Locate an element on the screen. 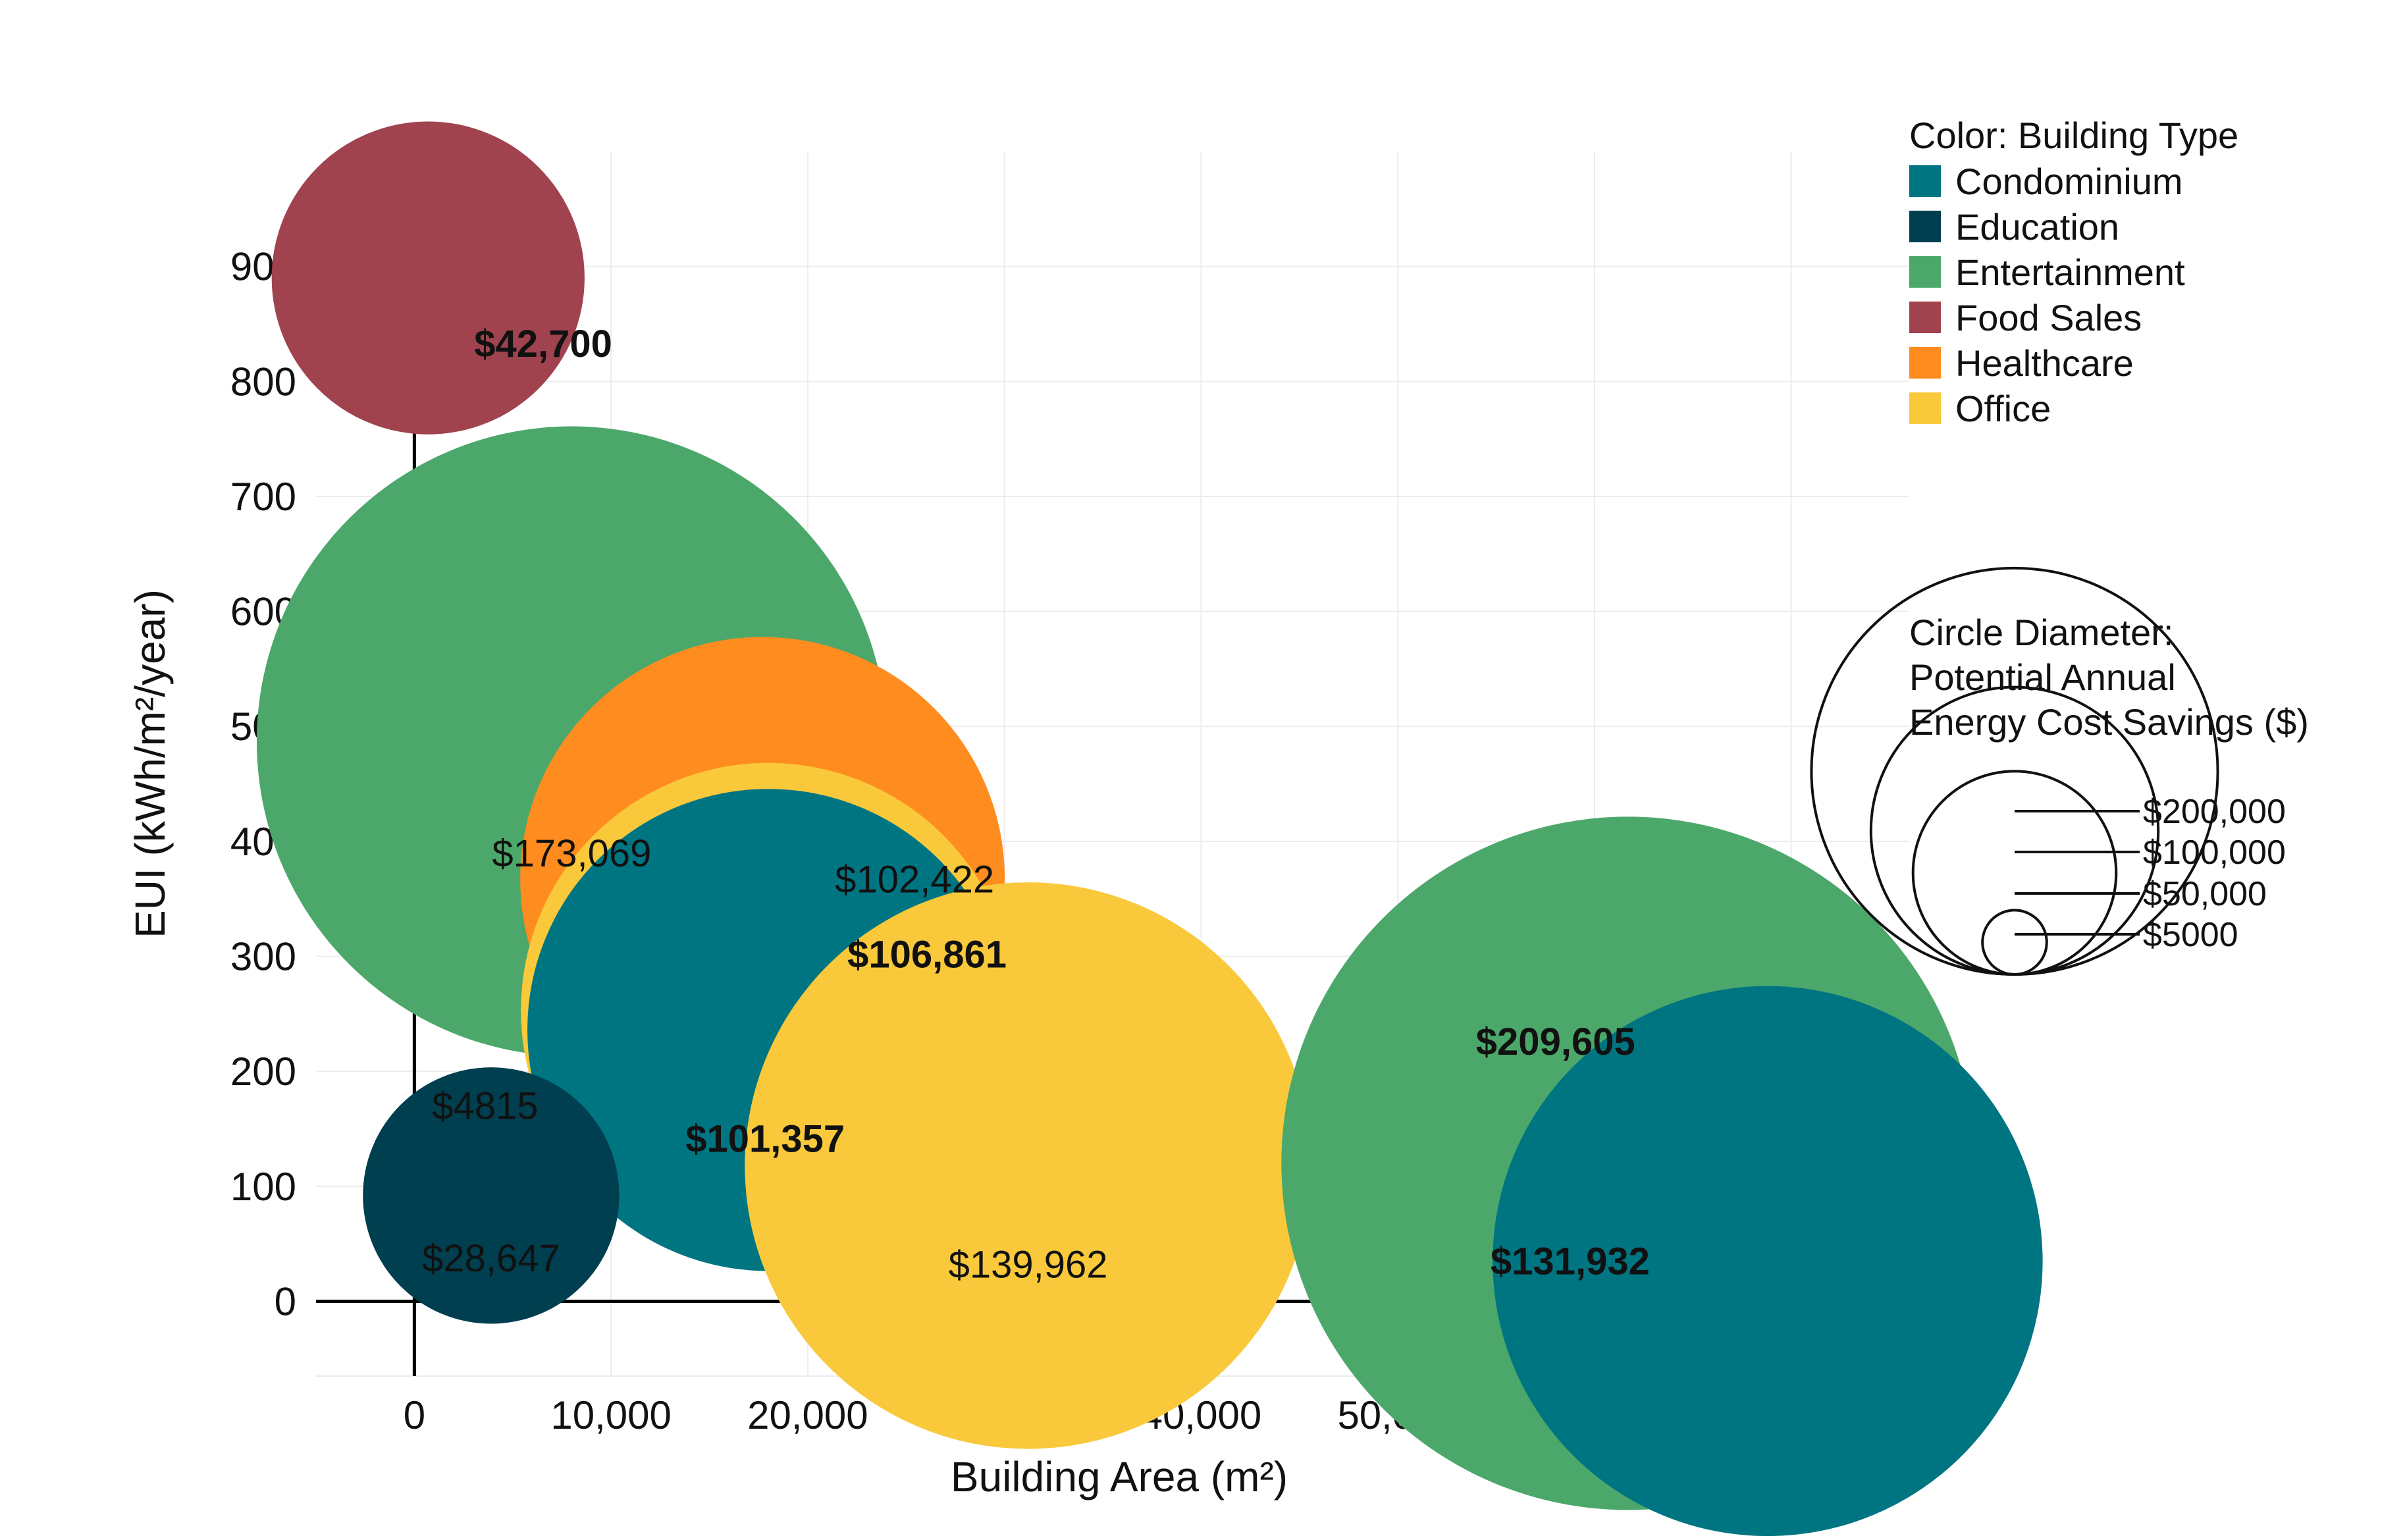  x-tick-label: 20,000 is located at coordinates (807, 1415).